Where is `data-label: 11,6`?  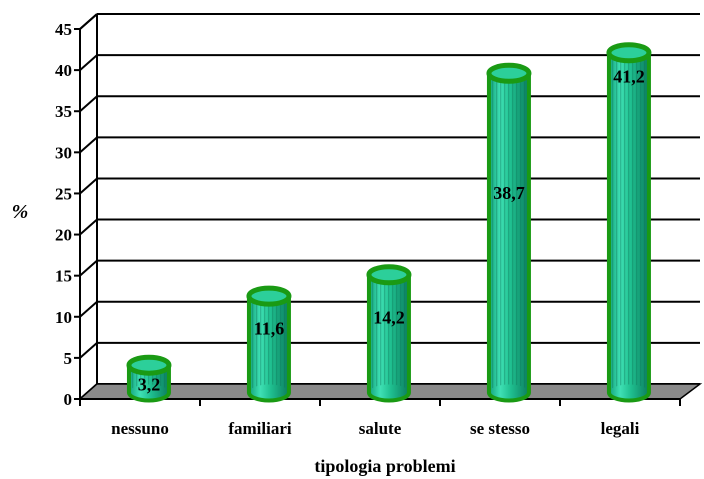 data-label: 11,6 is located at coordinates (269, 328).